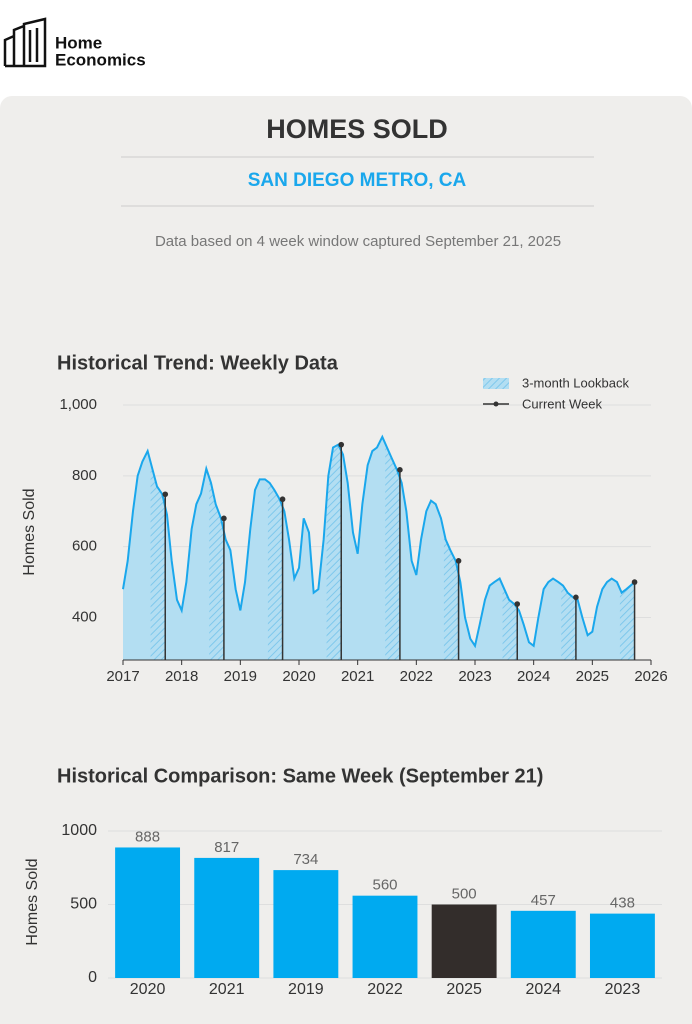 This screenshot has width=692, height=1024. What do you see at coordinates (543, 900) in the screenshot?
I see `data-label: 457` at bounding box center [543, 900].